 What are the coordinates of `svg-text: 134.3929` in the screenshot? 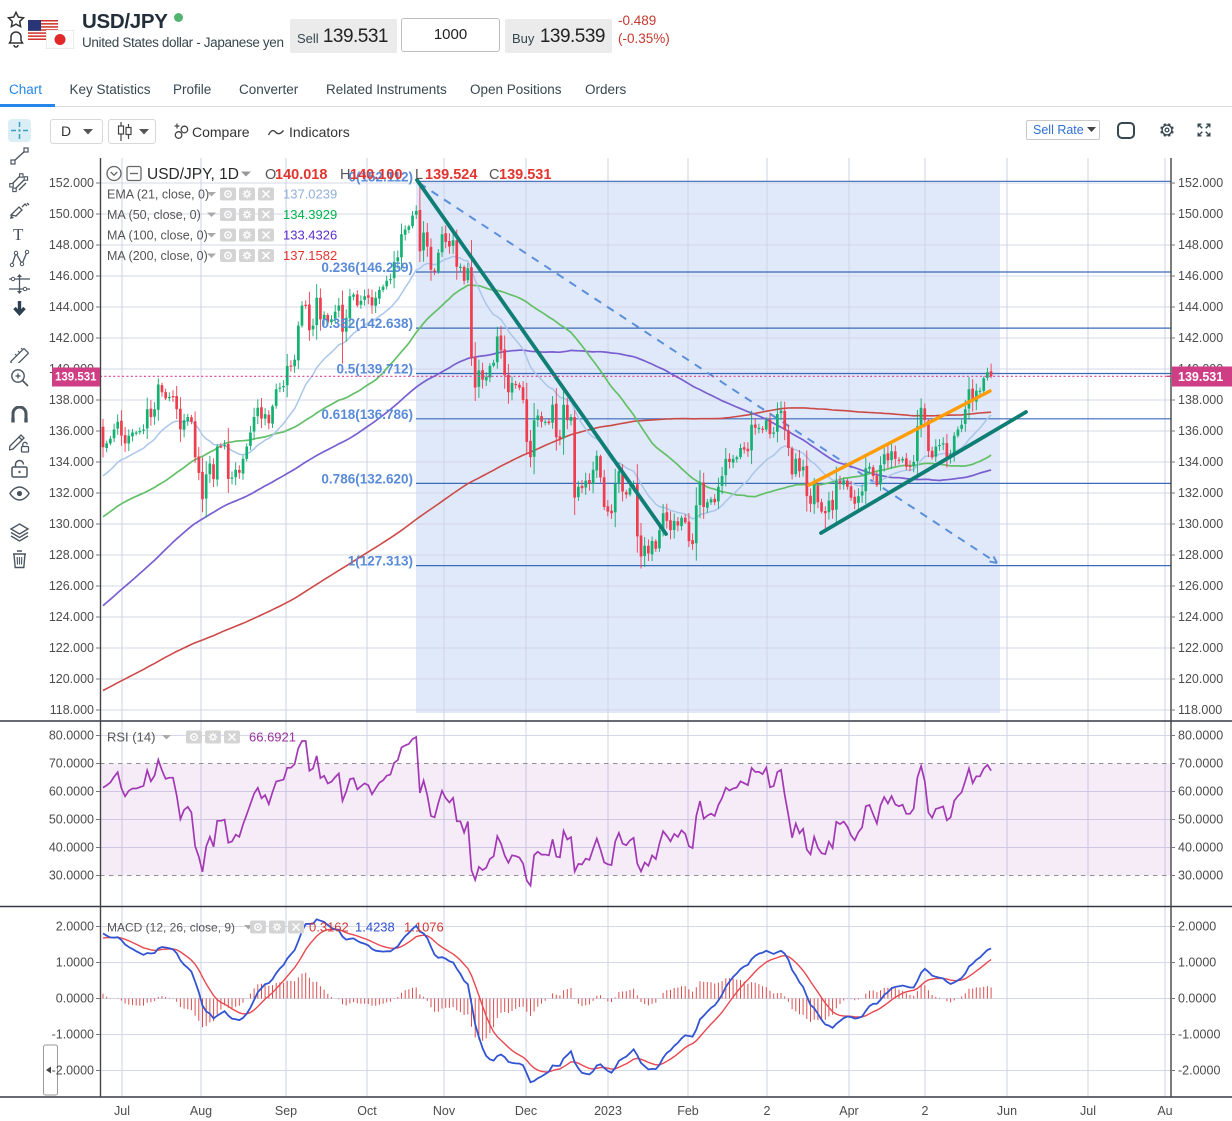 It's located at (310, 214).